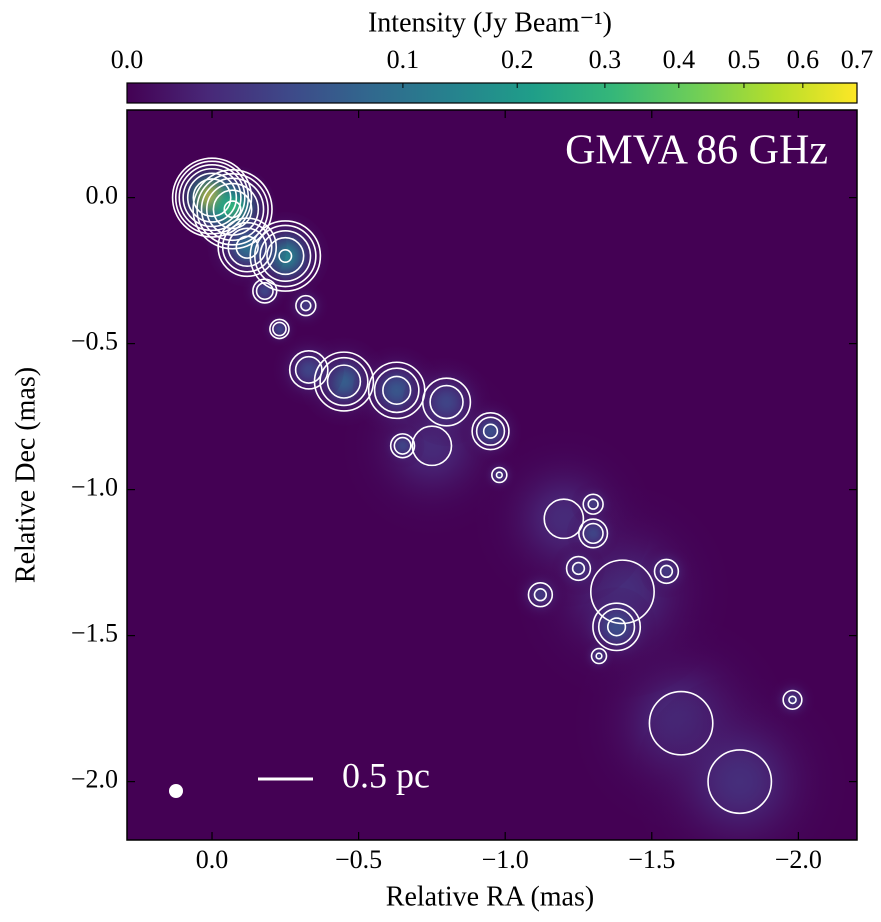 The width and height of the screenshot is (881, 922). Describe the element at coordinates (605, 59) in the screenshot. I see `colorbar-tick-label: 0.3` at that location.